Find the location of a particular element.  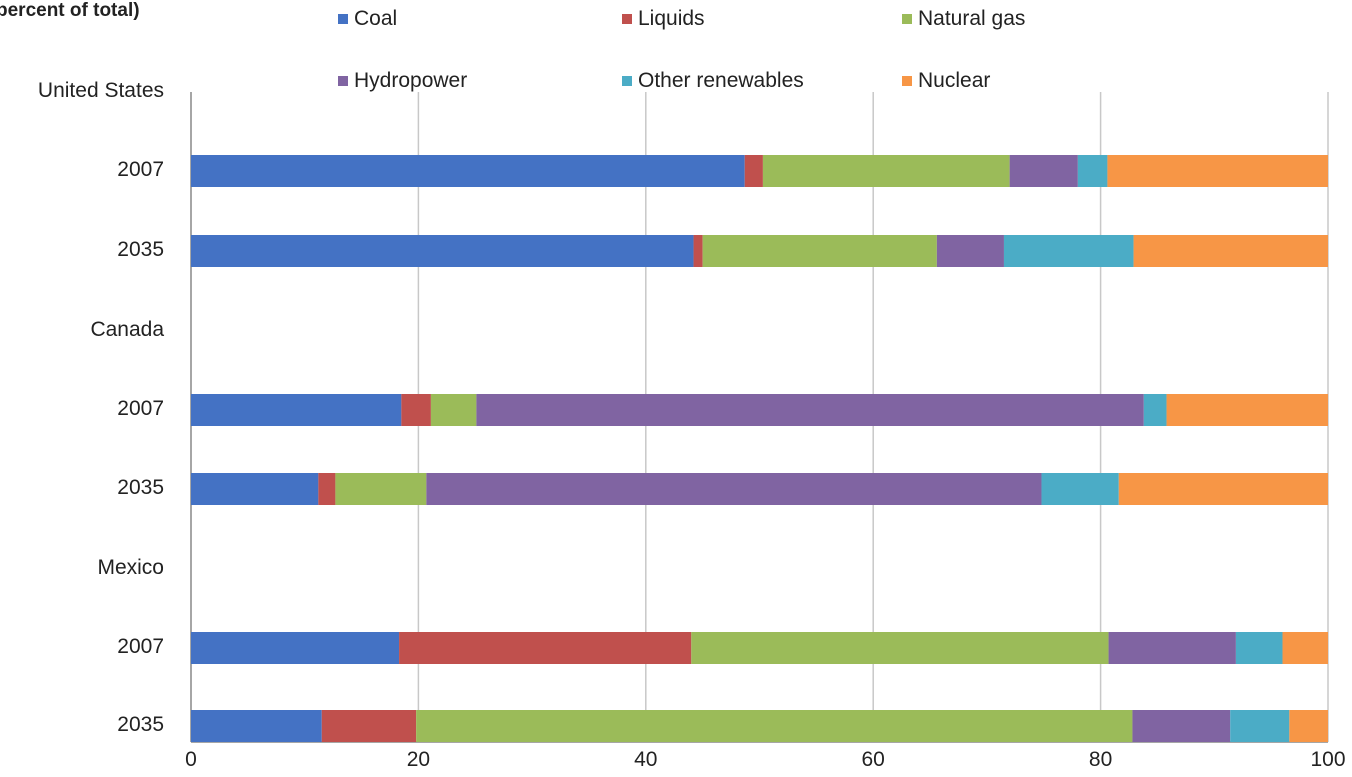

legend-label: Natural gas is located at coordinates (972, 18).